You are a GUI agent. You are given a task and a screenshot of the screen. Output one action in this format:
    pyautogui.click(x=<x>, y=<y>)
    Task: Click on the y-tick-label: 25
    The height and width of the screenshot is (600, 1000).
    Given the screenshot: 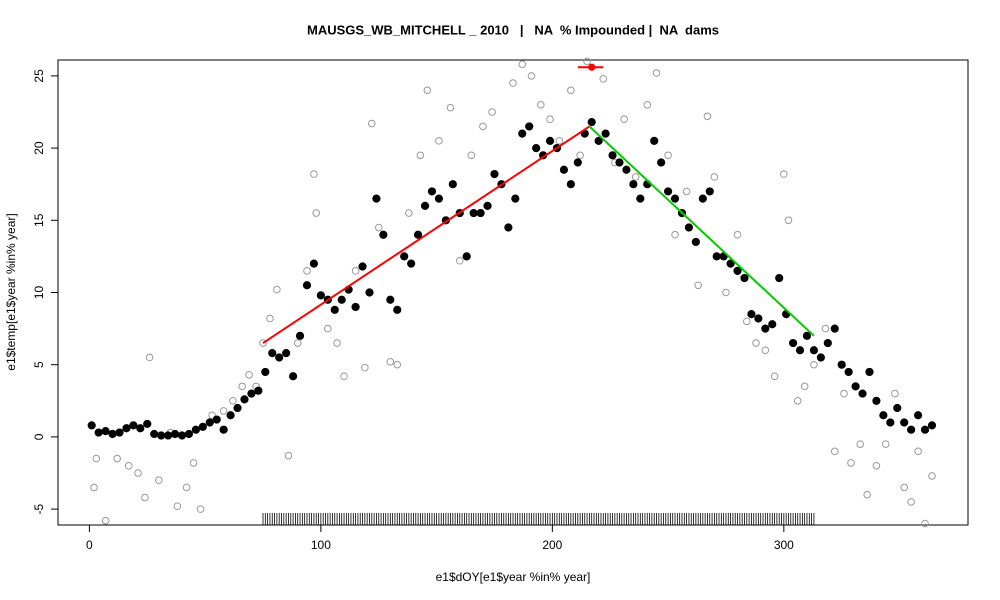 What is the action you would take?
    pyautogui.click(x=39, y=76)
    